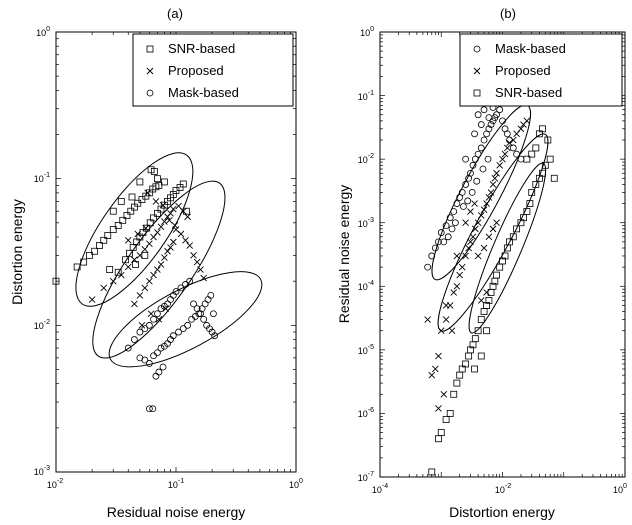 This screenshot has height=525, width=632. What do you see at coordinates (366, 350) in the screenshot?
I see `panel-b-ytick-2: 10-5` at bounding box center [366, 350].